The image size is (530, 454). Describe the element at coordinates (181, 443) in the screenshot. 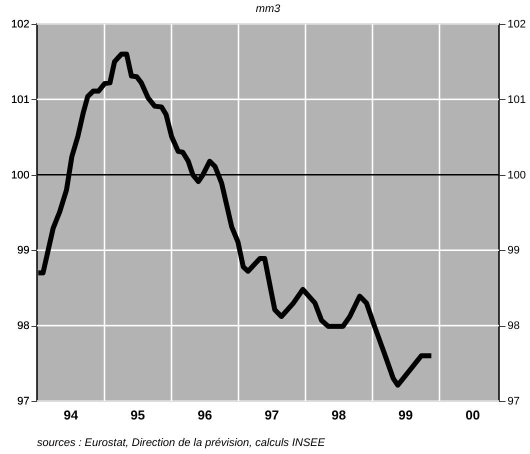

I see `source-note: sources : Eurostat, Direction de la prévision, calculs INSEE` at that location.